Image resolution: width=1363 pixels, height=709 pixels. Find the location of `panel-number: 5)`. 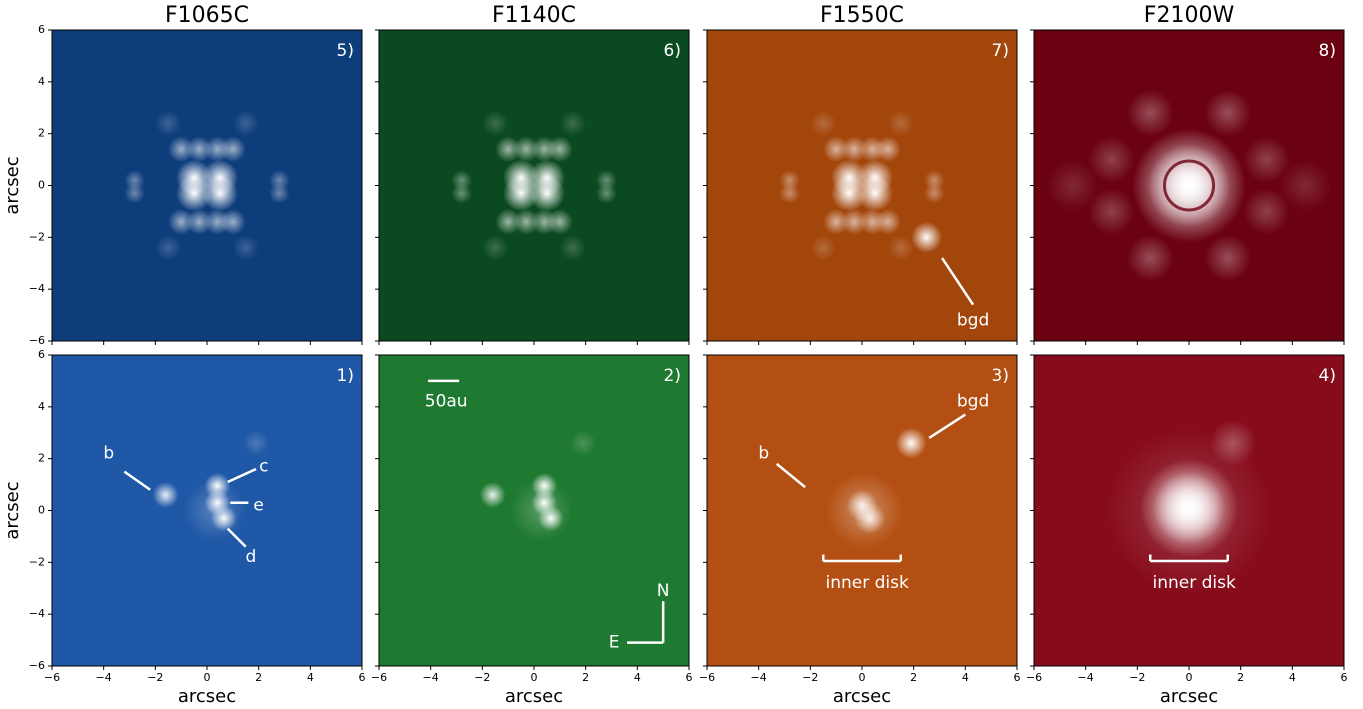

panel-number: 5) is located at coordinates (345, 51).